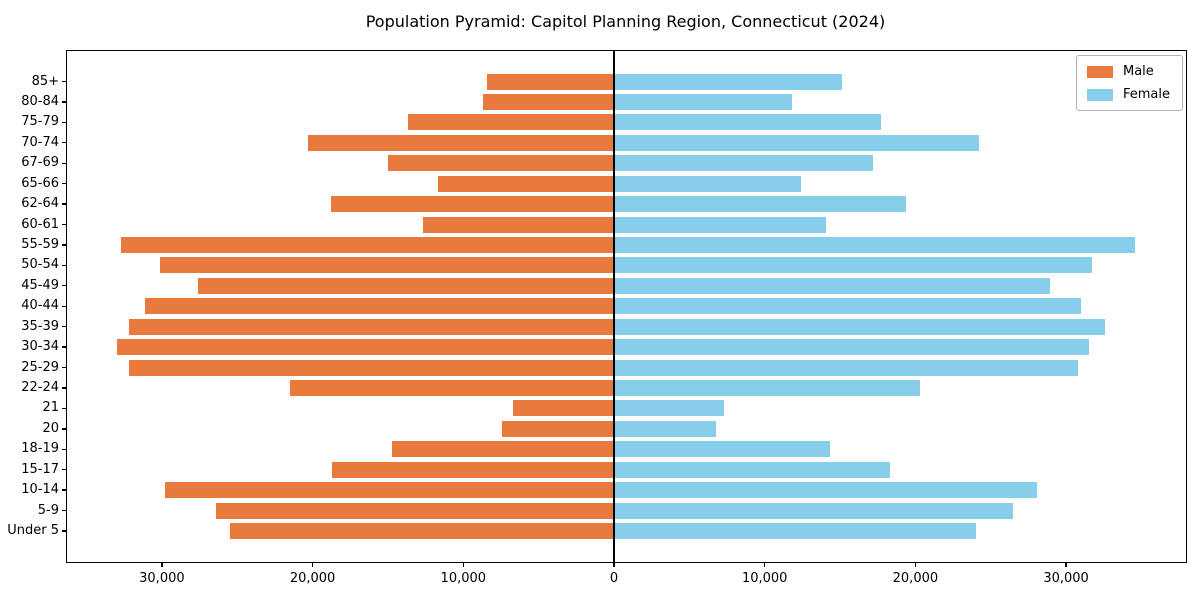  What do you see at coordinates (40, 326) in the screenshot?
I see `y-axis-label-35-39: 35-39` at bounding box center [40, 326].